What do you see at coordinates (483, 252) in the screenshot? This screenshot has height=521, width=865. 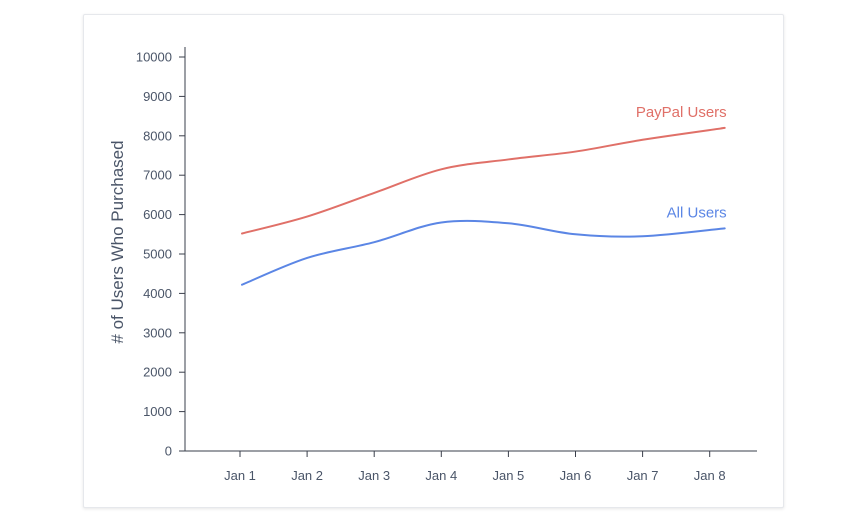 I see `series-line-all-users` at bounding box center [483, 252].